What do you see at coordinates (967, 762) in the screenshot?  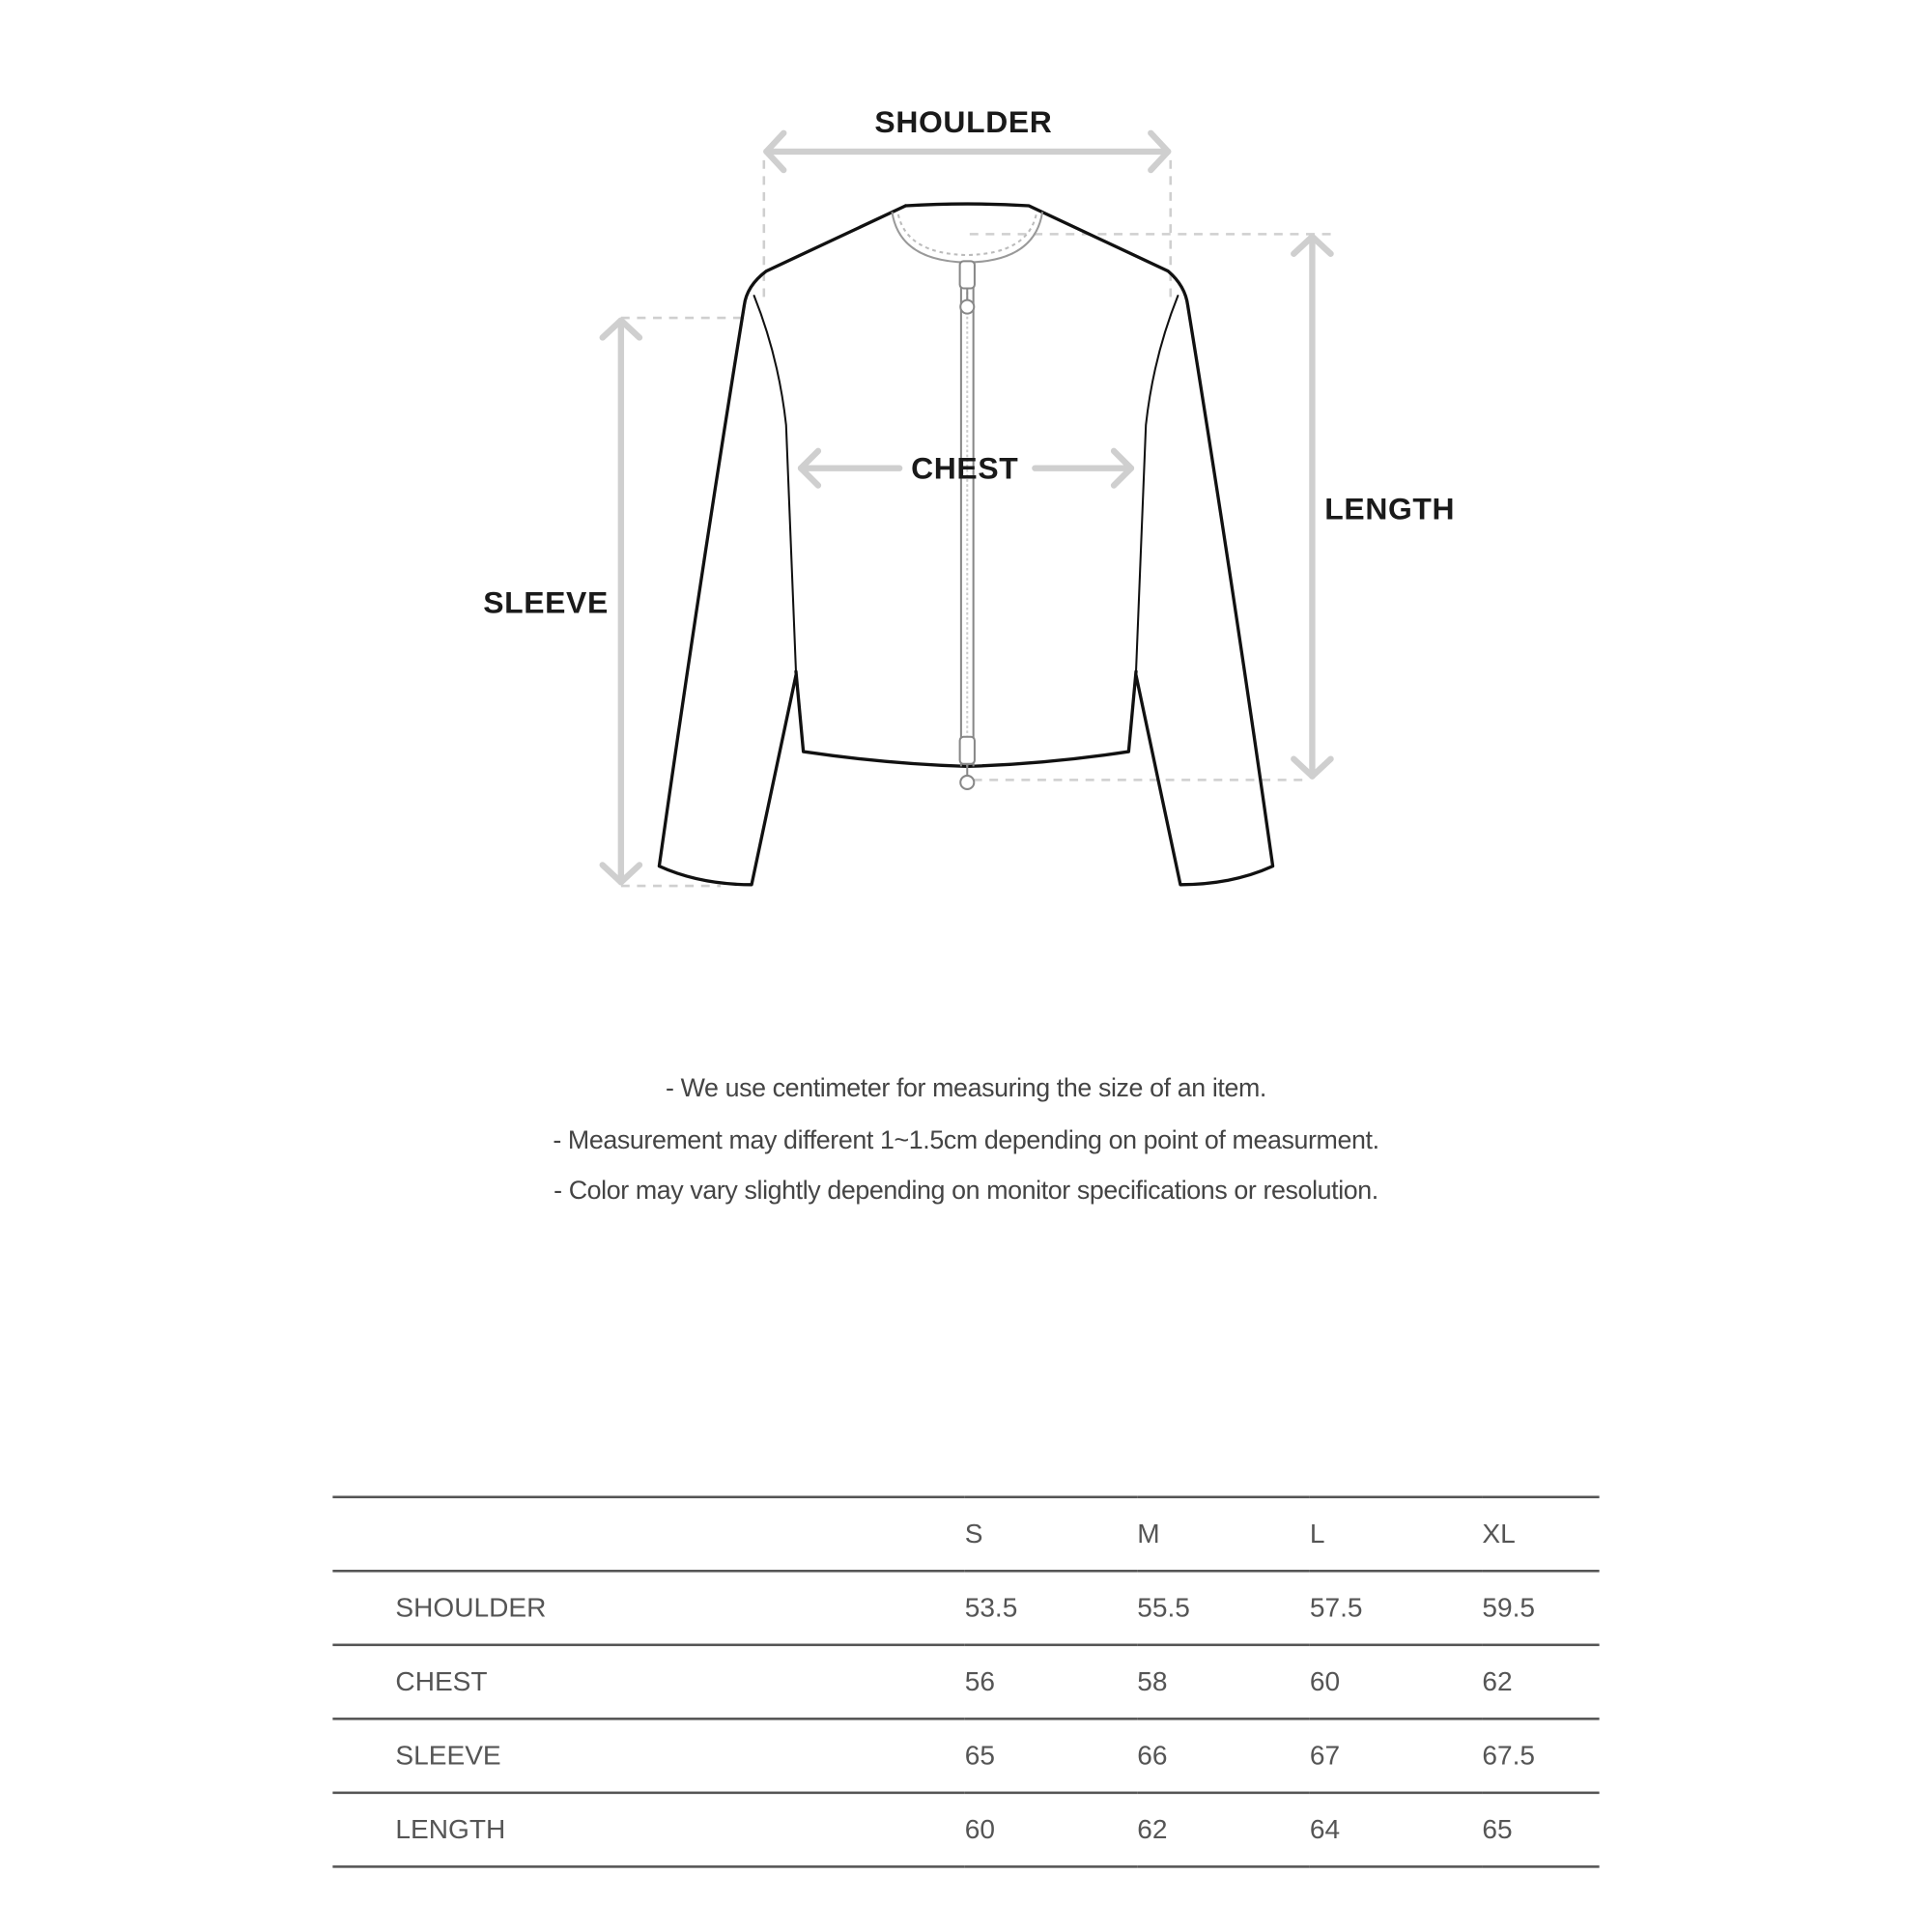 I see `zipper-pull-bottom-icon` at bounding box center [967, 762].